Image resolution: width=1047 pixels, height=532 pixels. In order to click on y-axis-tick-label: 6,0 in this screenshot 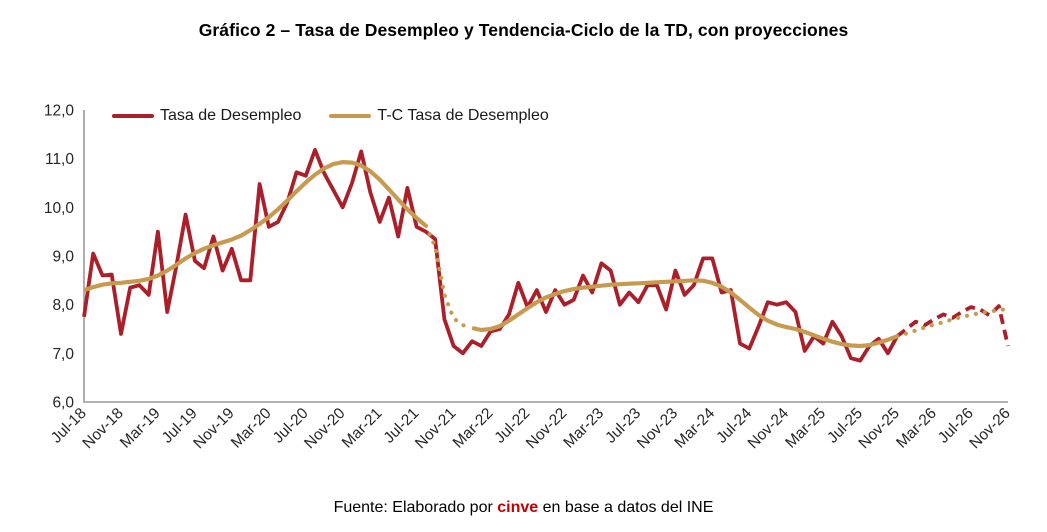, I will do `click(63, 403)`.